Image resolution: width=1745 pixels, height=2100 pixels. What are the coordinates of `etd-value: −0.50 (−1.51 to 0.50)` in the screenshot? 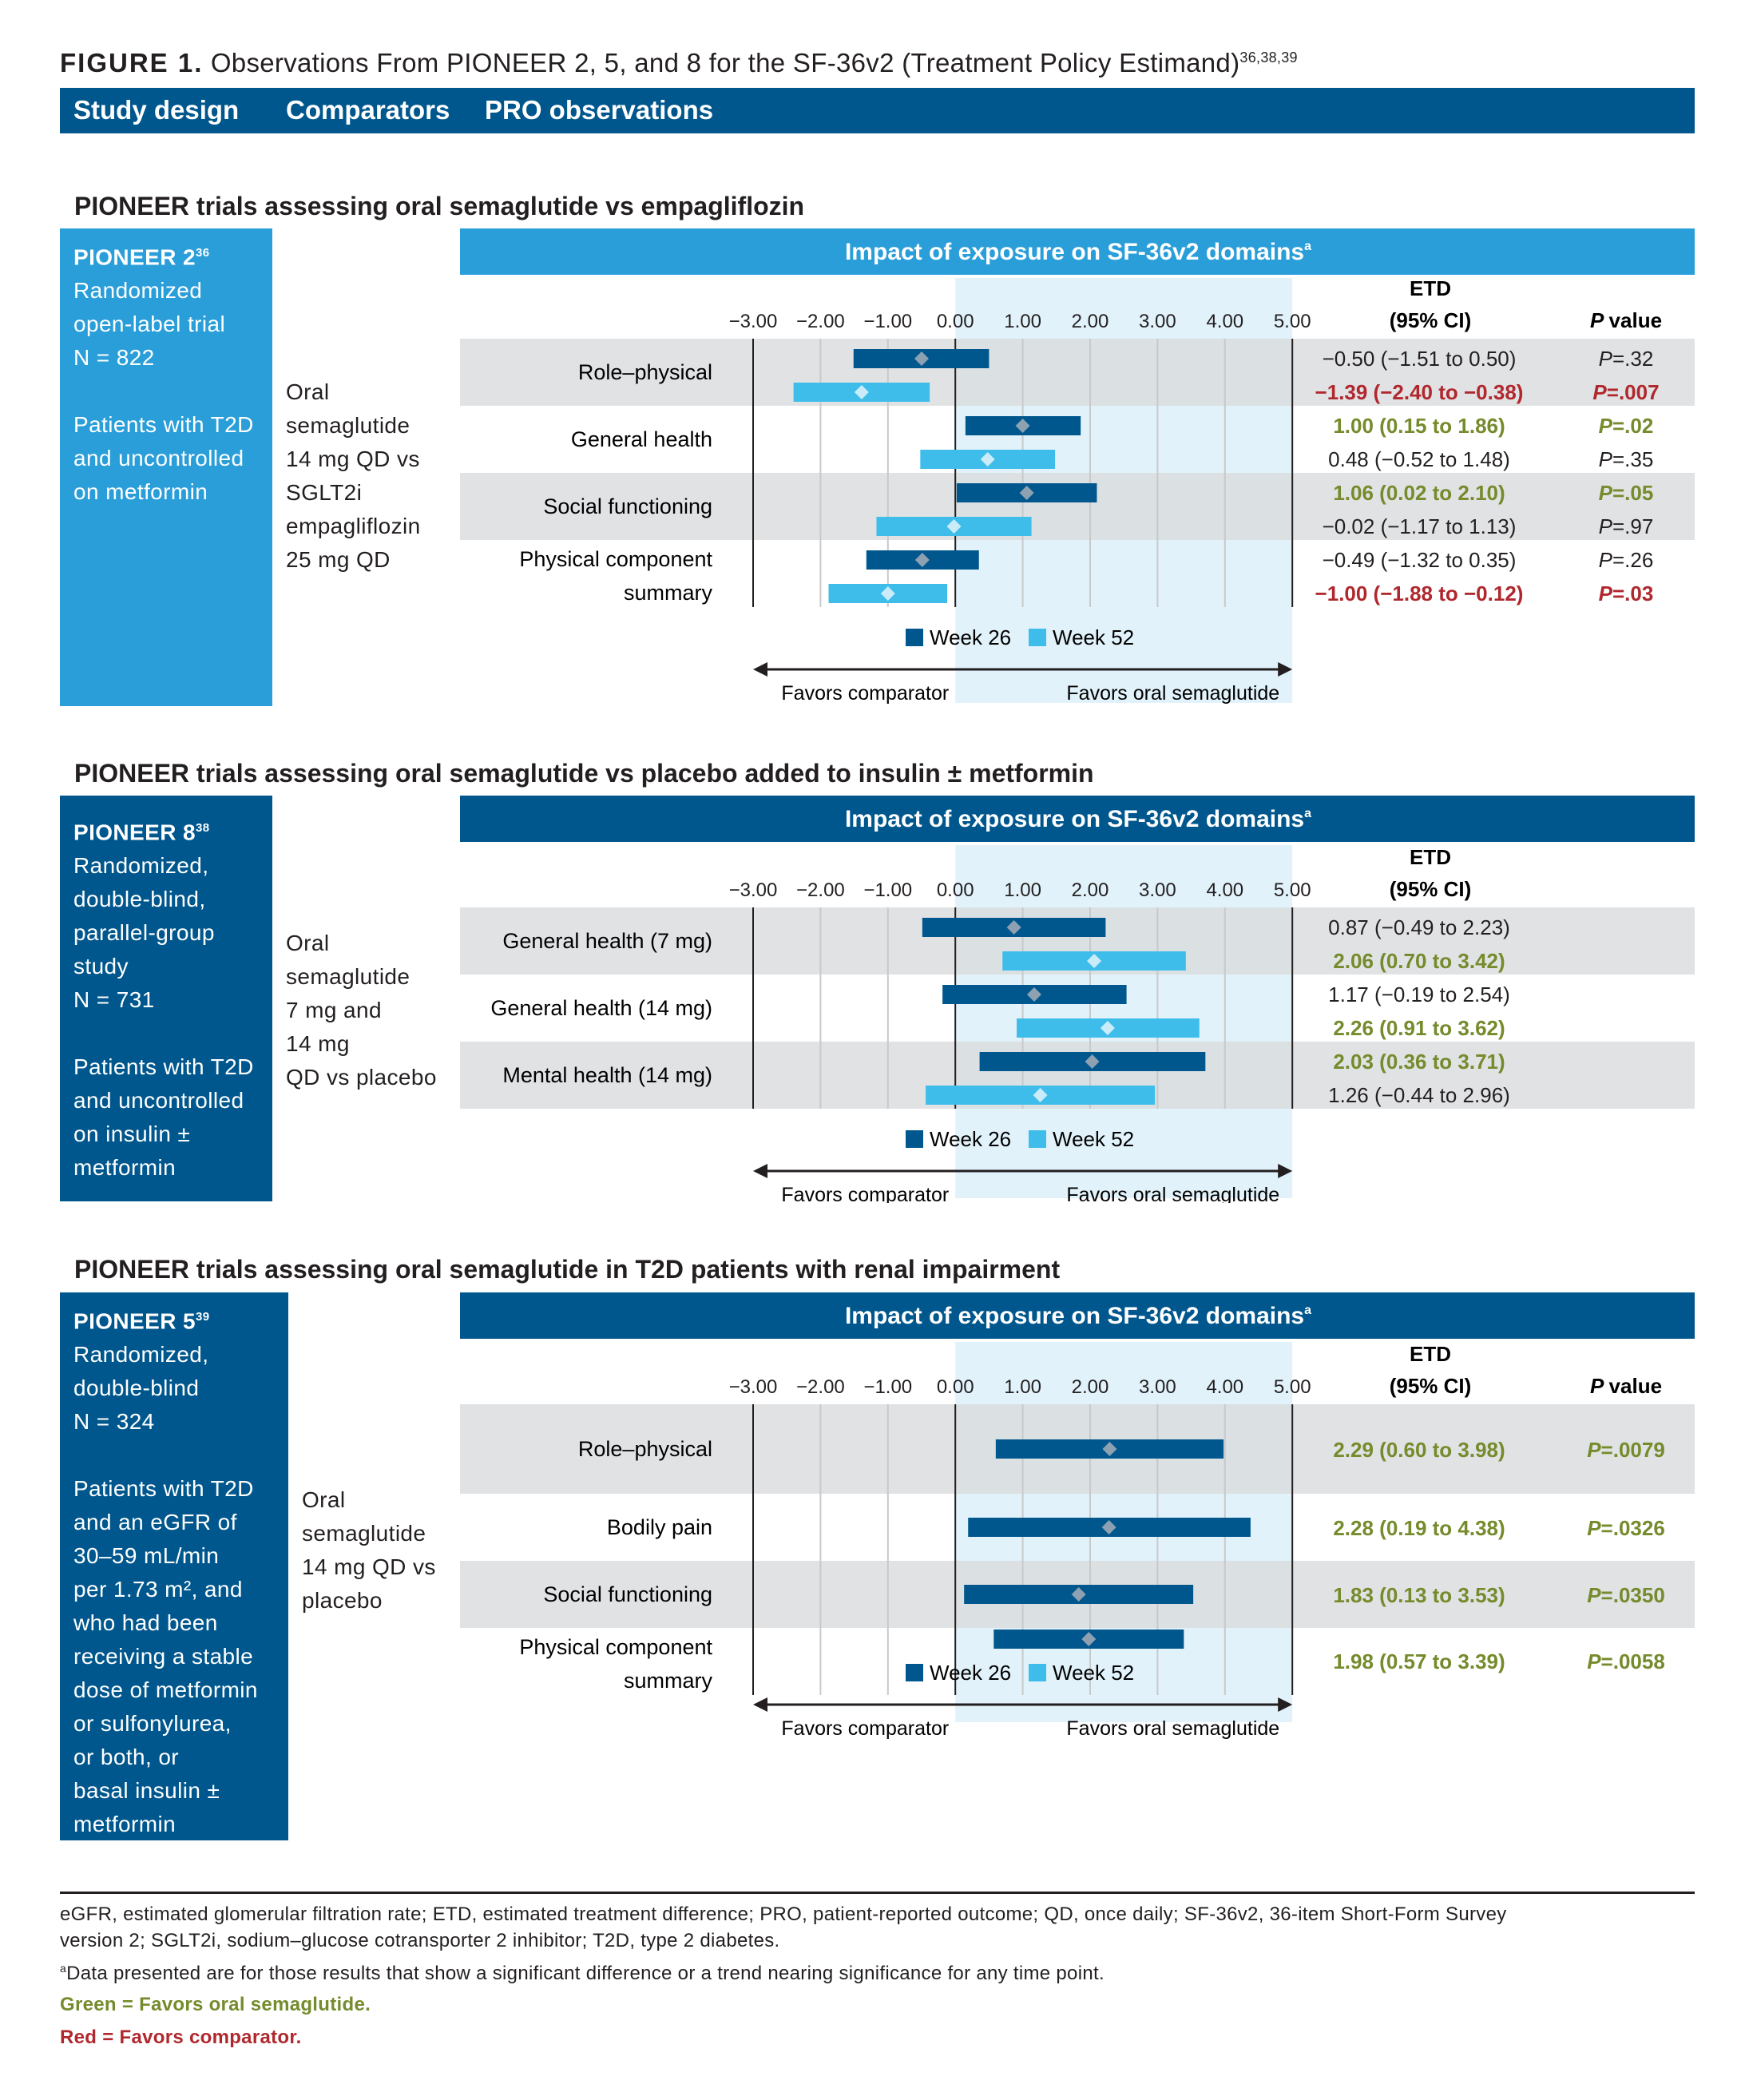 It's located at (1420, 359).